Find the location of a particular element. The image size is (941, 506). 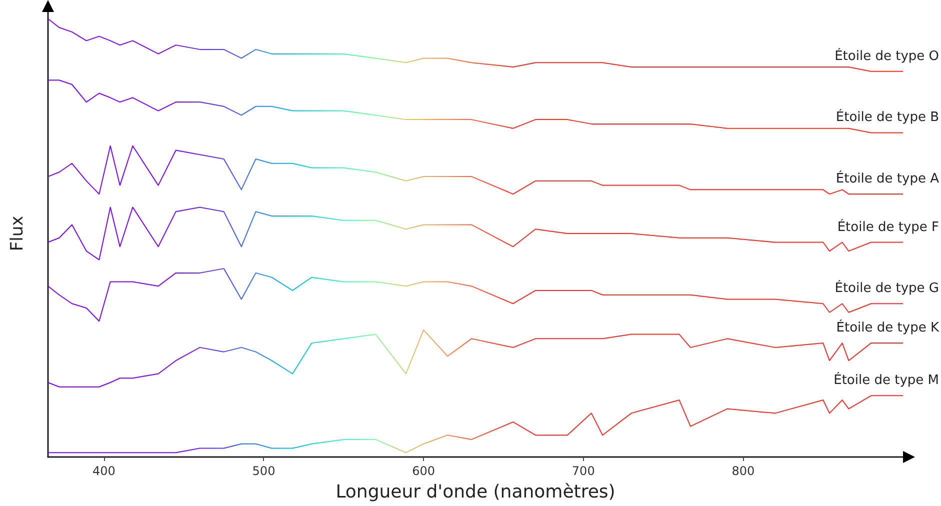

x-tick-label: 700 is located at coordinates (583, 471).